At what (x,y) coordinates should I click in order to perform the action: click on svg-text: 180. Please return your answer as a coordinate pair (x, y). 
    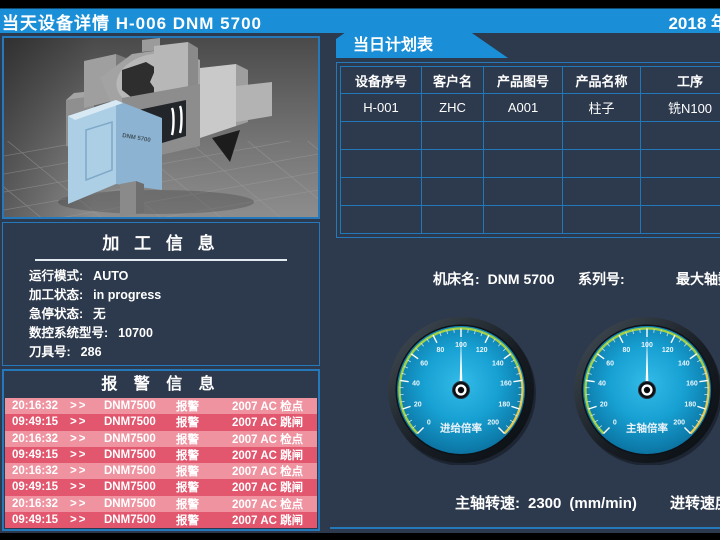
    Looking at the image, I should click on (504, 404).